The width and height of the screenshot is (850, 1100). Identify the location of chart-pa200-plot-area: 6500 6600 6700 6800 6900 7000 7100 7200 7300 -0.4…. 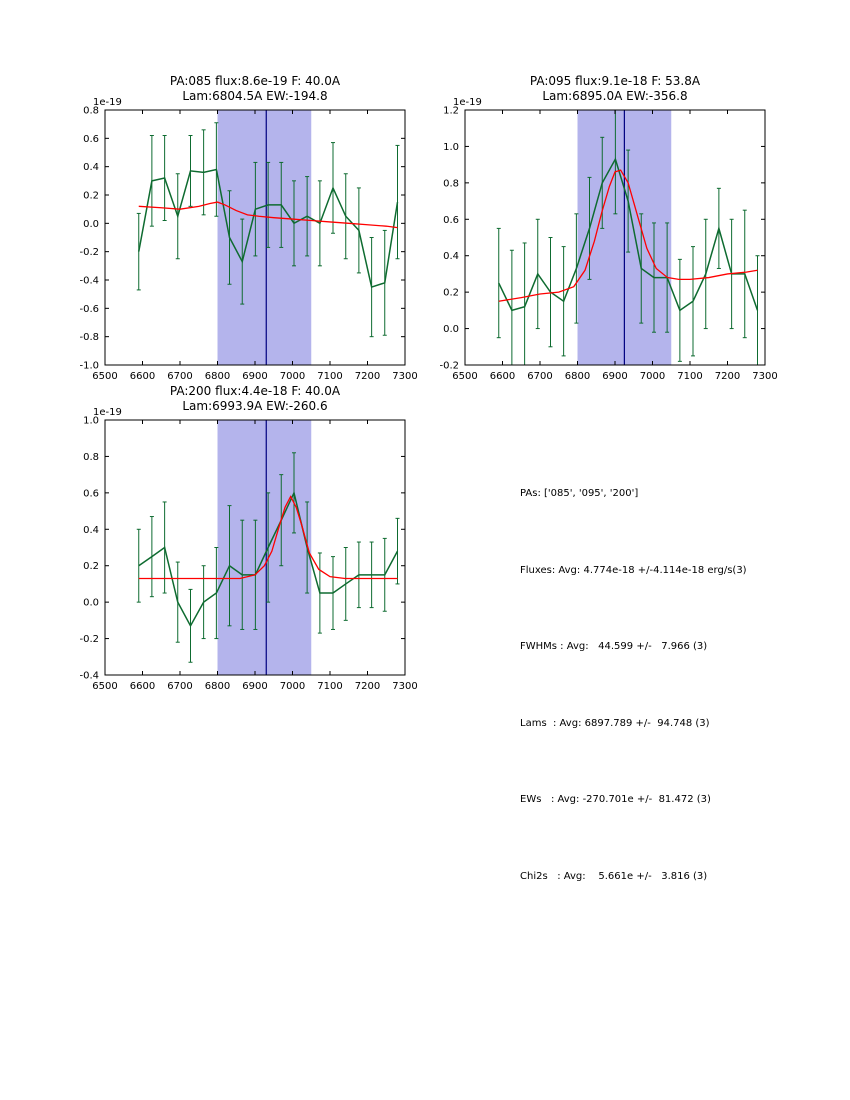
(248, 549).